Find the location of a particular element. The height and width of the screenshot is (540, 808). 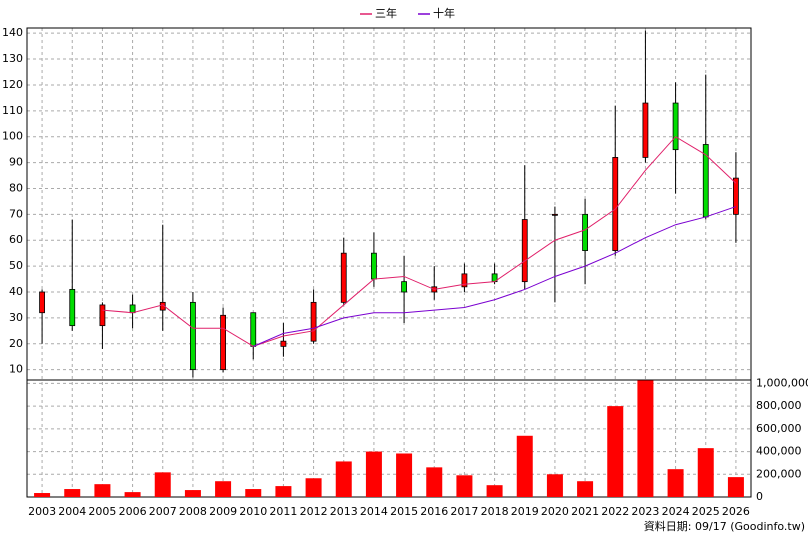

y-tick-label: 50 is located at coordinates (16, 265).